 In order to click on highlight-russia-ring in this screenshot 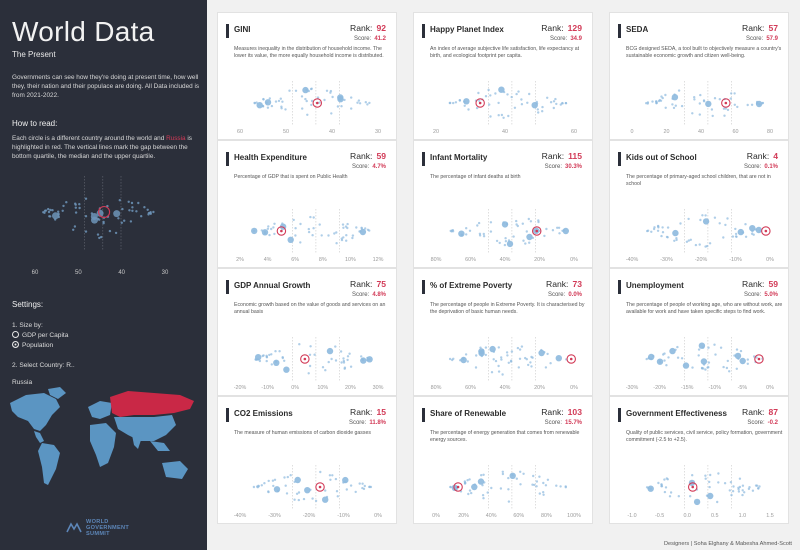, I will do `click(305, 359)`.